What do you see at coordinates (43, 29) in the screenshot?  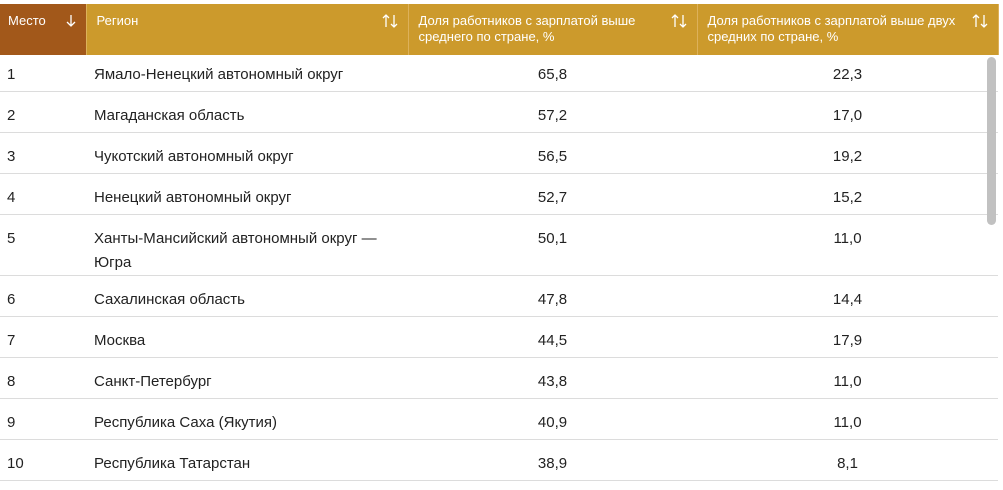 I see `sort-header: Место` at bounding box center [43, 29].